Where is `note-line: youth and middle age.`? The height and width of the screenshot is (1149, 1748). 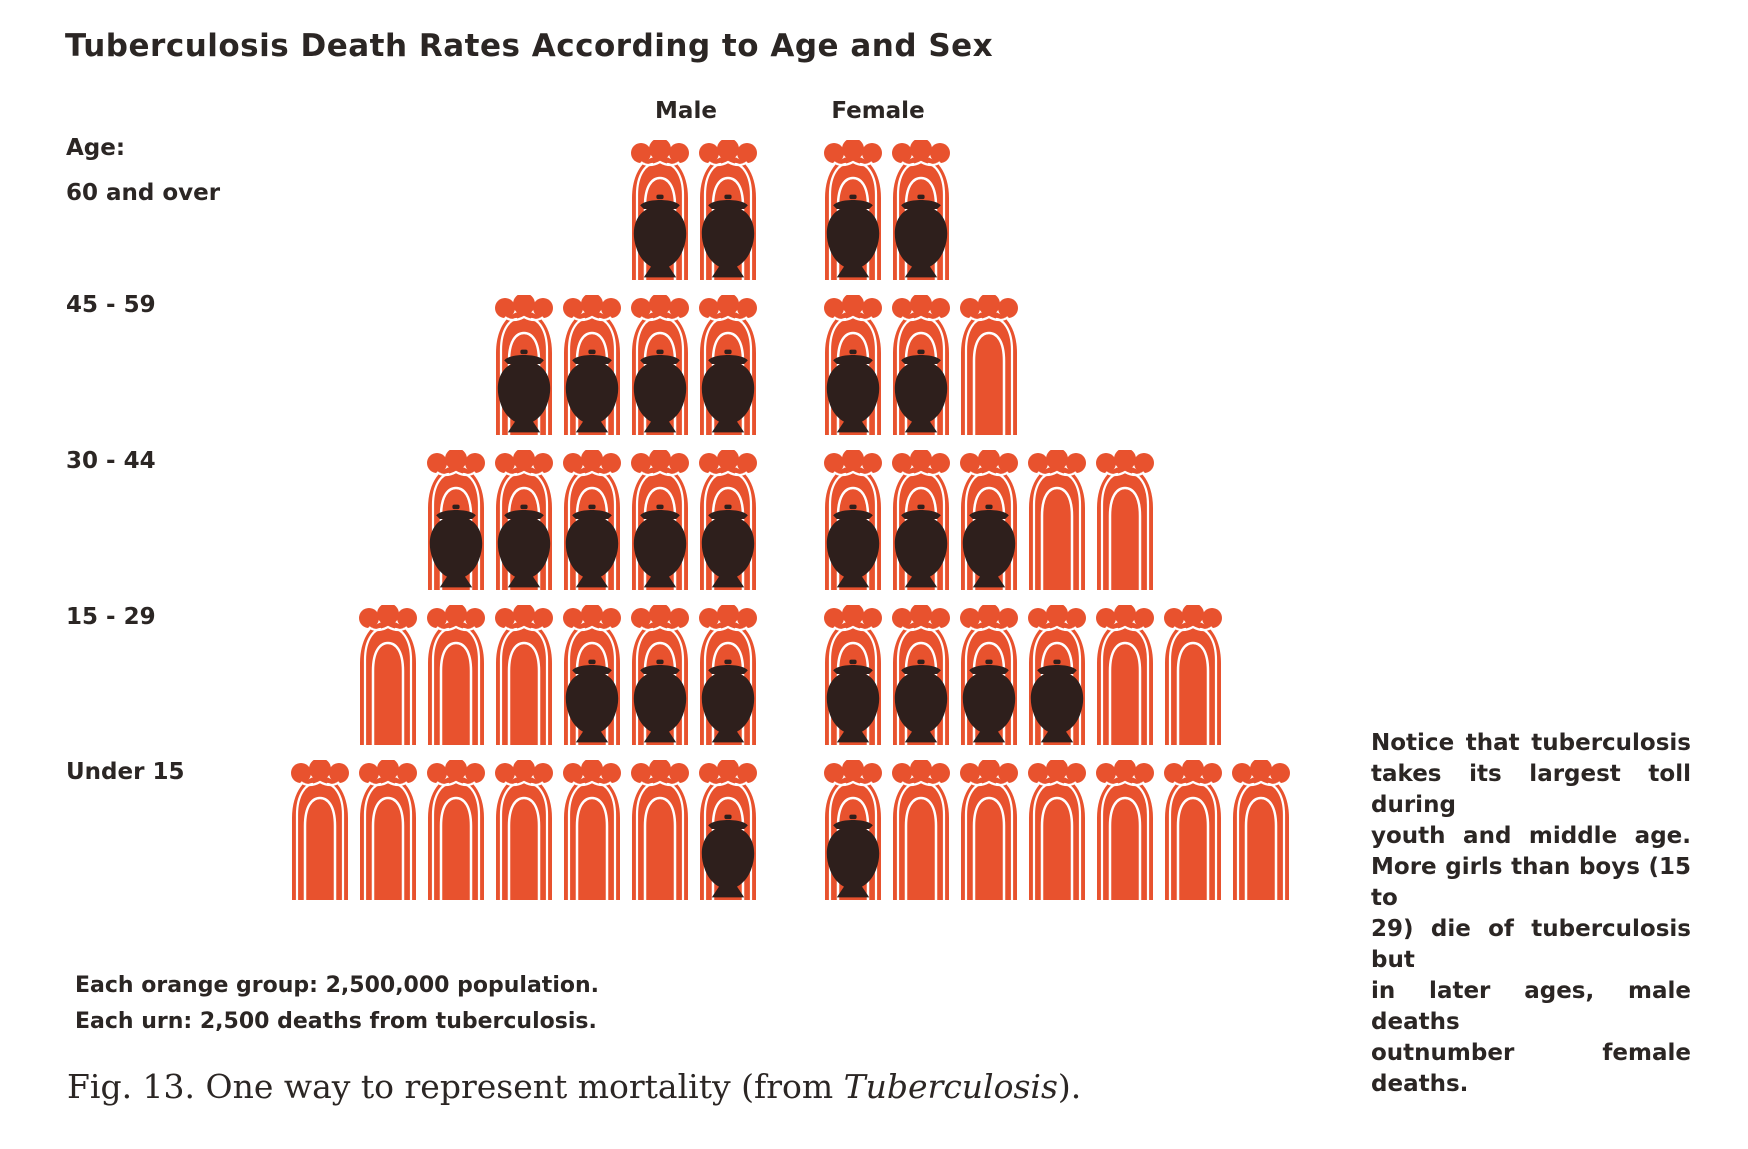 note-line: youth and middle age. is located at coordinates (1531, 836).